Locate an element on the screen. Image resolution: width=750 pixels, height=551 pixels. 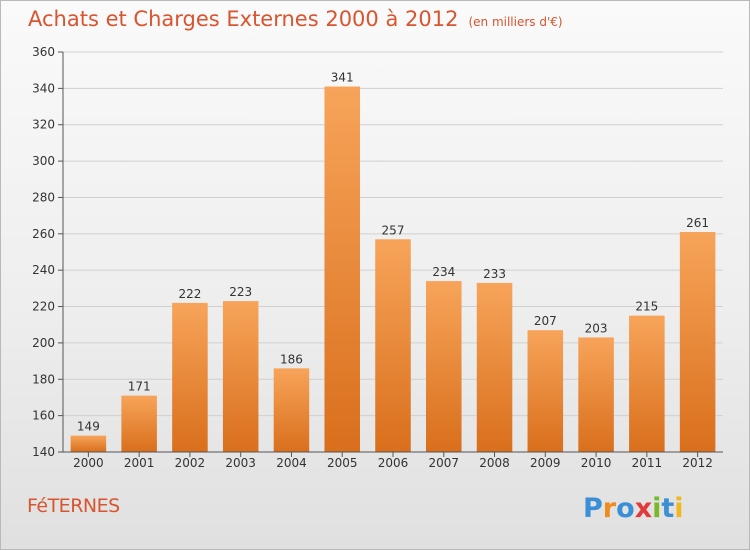
x-tick-label: 2001 is located at coordinates (139, 463).